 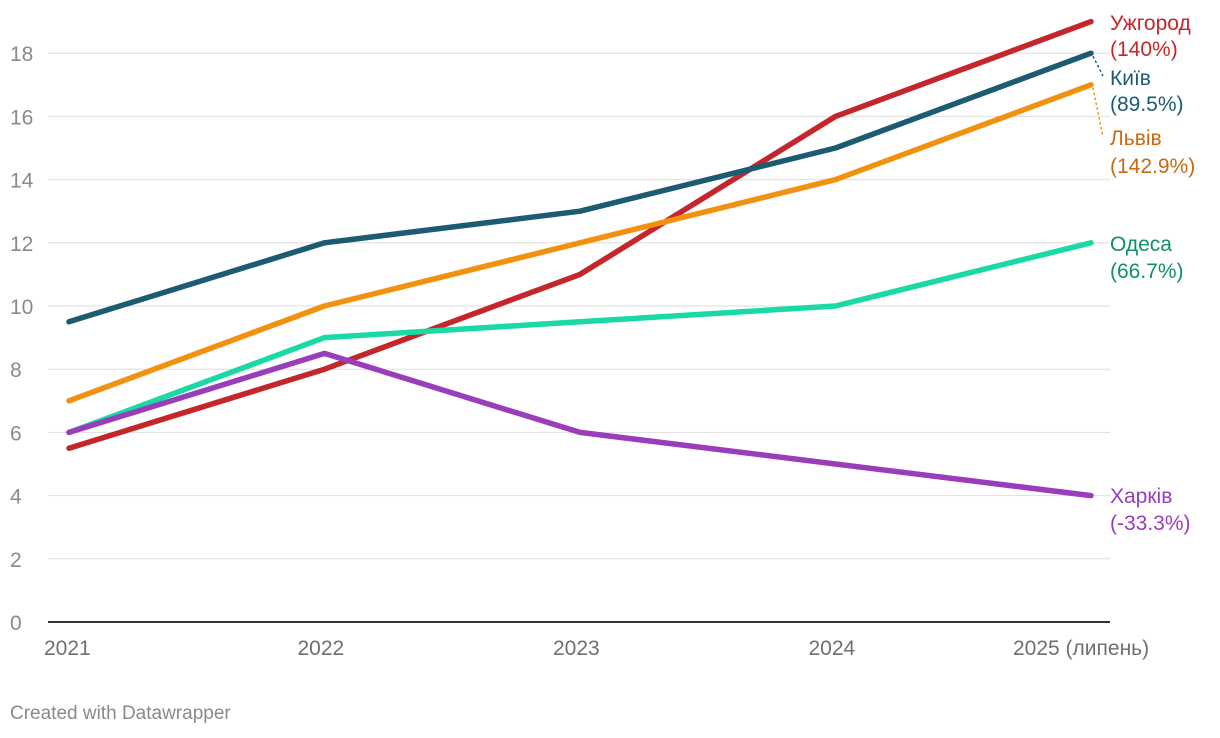 I want to click on series-label-change: (89.5%), so click(x=1147, y=104).